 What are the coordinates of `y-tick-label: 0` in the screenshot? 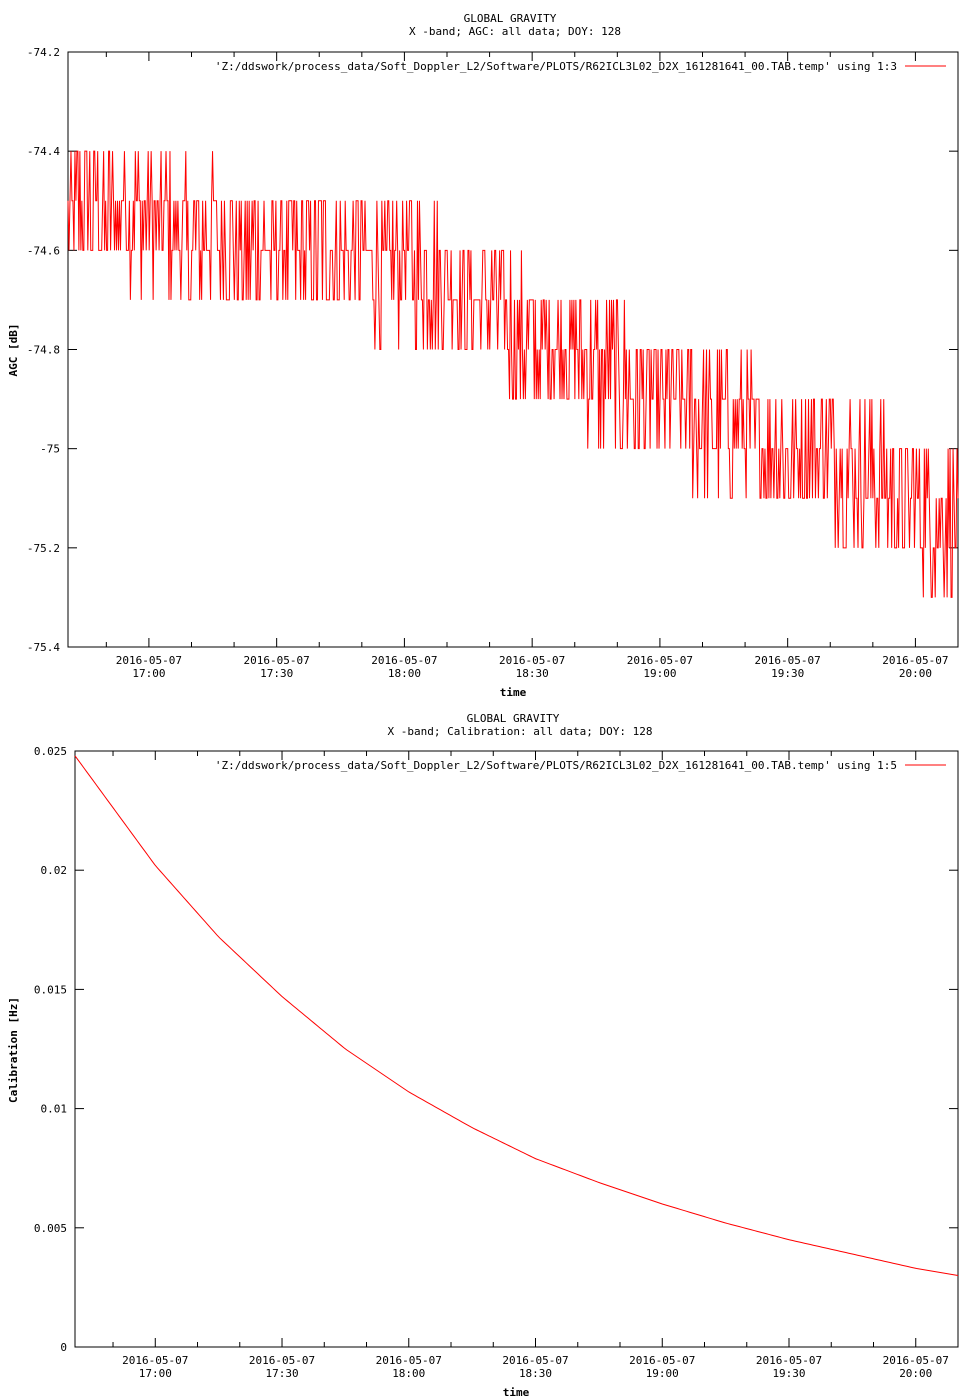 It's located at (63, 1347).